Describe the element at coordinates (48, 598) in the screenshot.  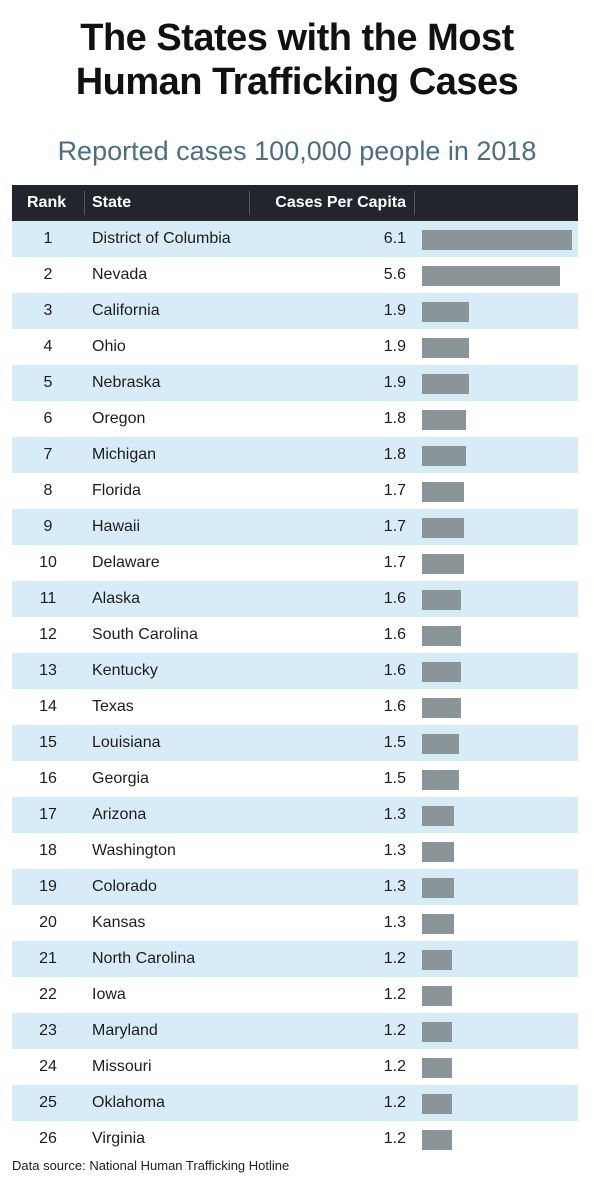
I see `rank-cell: 11` at that location.